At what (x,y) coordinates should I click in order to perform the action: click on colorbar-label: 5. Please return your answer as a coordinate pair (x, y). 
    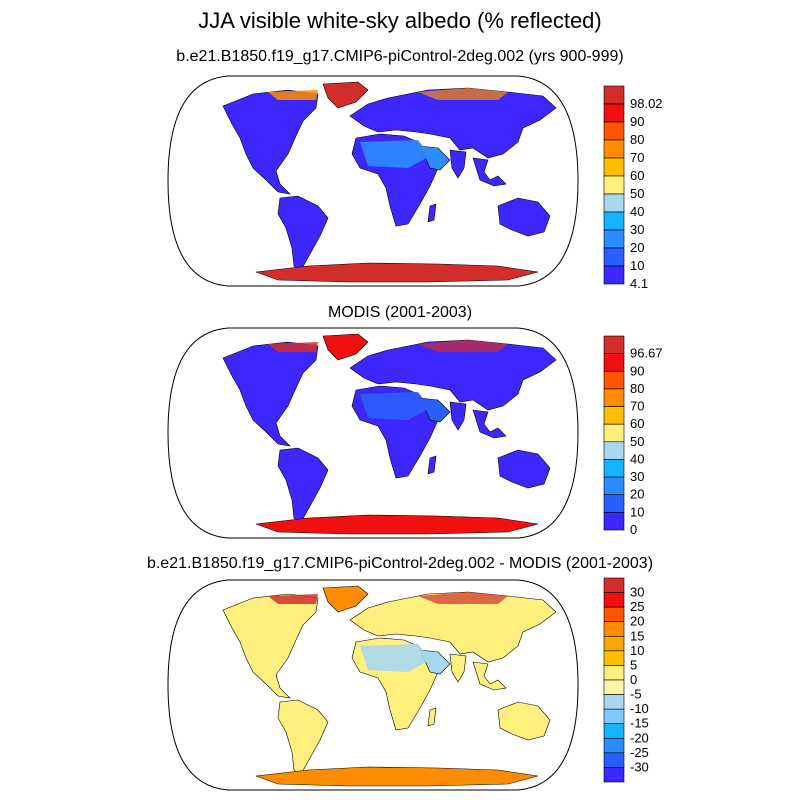
    Looking at the image, I should click on (633, 664).